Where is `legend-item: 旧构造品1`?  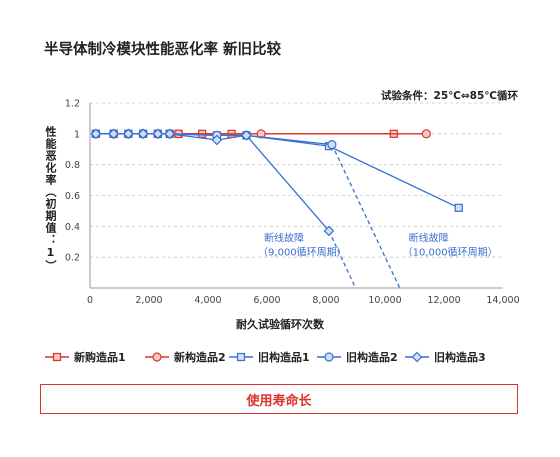
legend-item: 旧构造品1 is located at coordinates (269, 357).